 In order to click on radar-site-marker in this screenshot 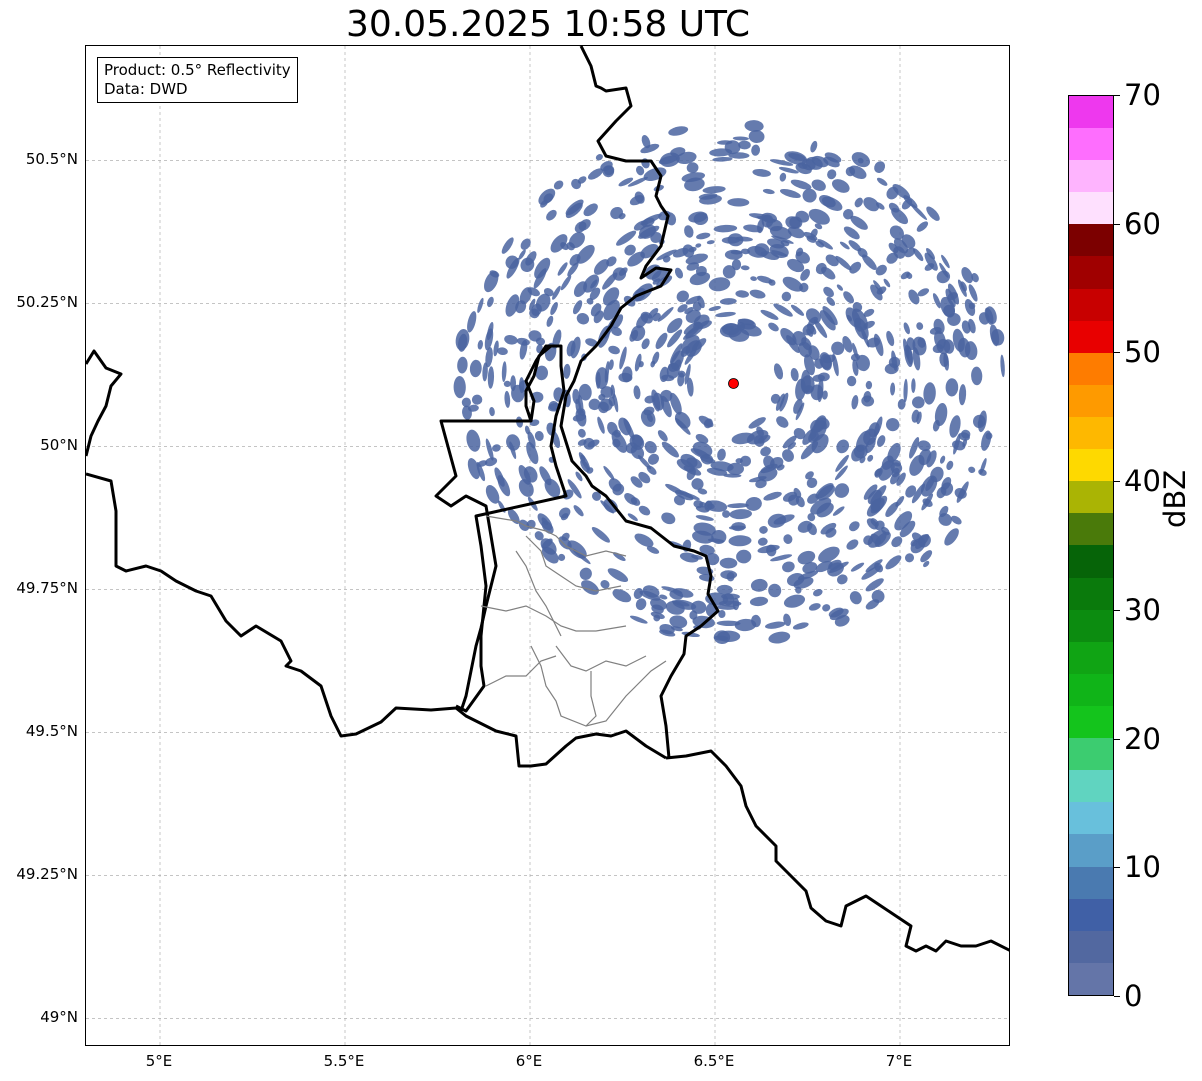, I will do `click(733, 383)`.